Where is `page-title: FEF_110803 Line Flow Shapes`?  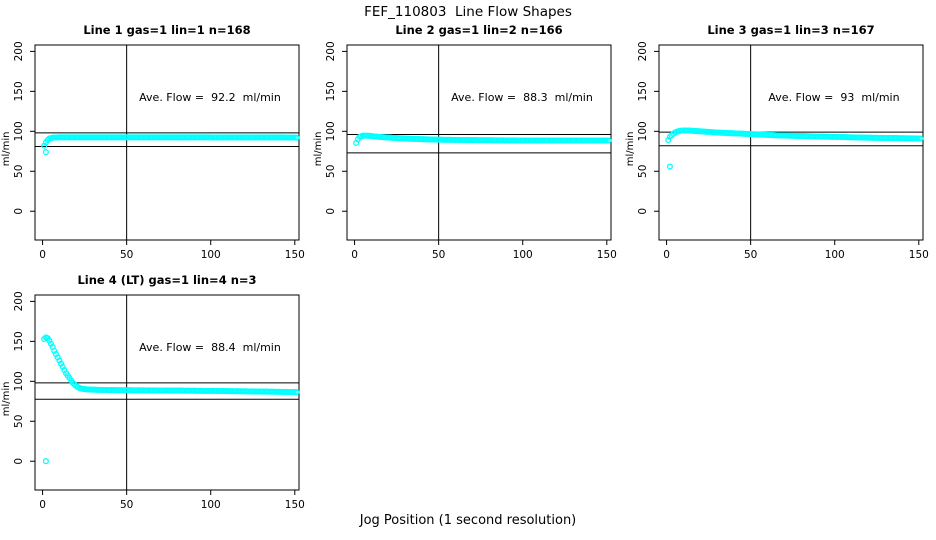
page-title: FEF_110803 Line Flow Shapes is located at coordinates (468, 12).